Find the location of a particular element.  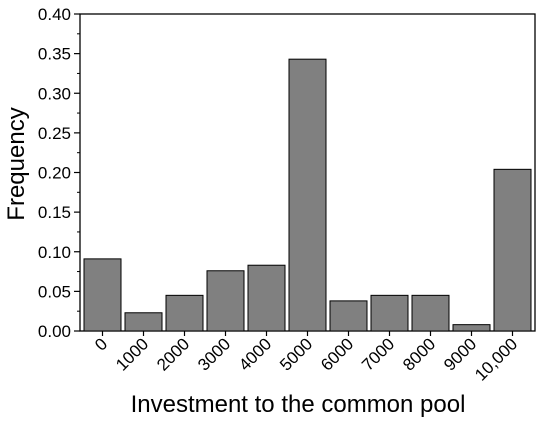

x-tick-label: 0 is located at coordinates (101, 344).